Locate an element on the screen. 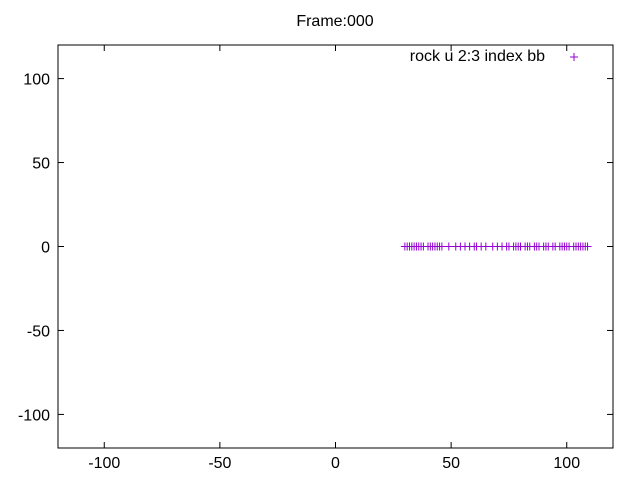 The width and height of the screenshot is (640, 480). y-tick-label: -50 is located at coordinates (38, 331).